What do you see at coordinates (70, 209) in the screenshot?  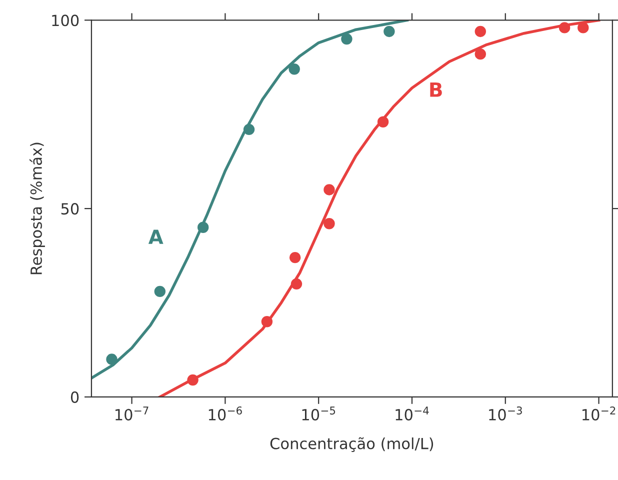 I see `y-tick-label: 50` at bounding box center [70, 209].